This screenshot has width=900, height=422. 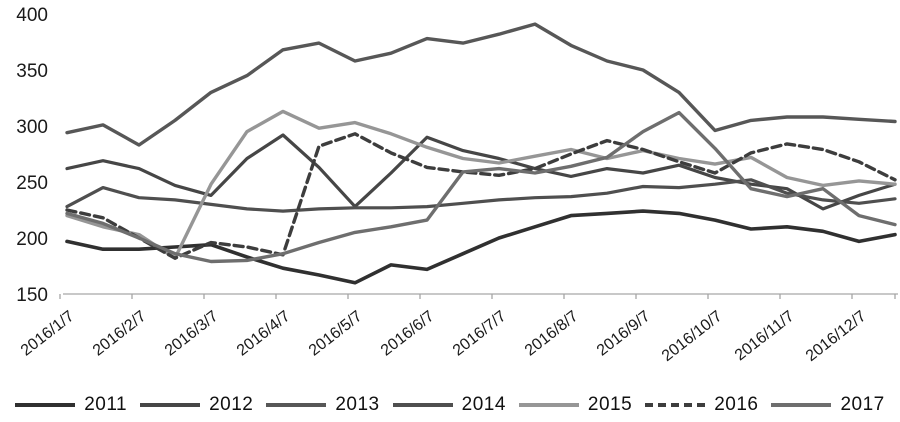 I want to click on legend-item-2011: 2011, so click(x=71, y=405).